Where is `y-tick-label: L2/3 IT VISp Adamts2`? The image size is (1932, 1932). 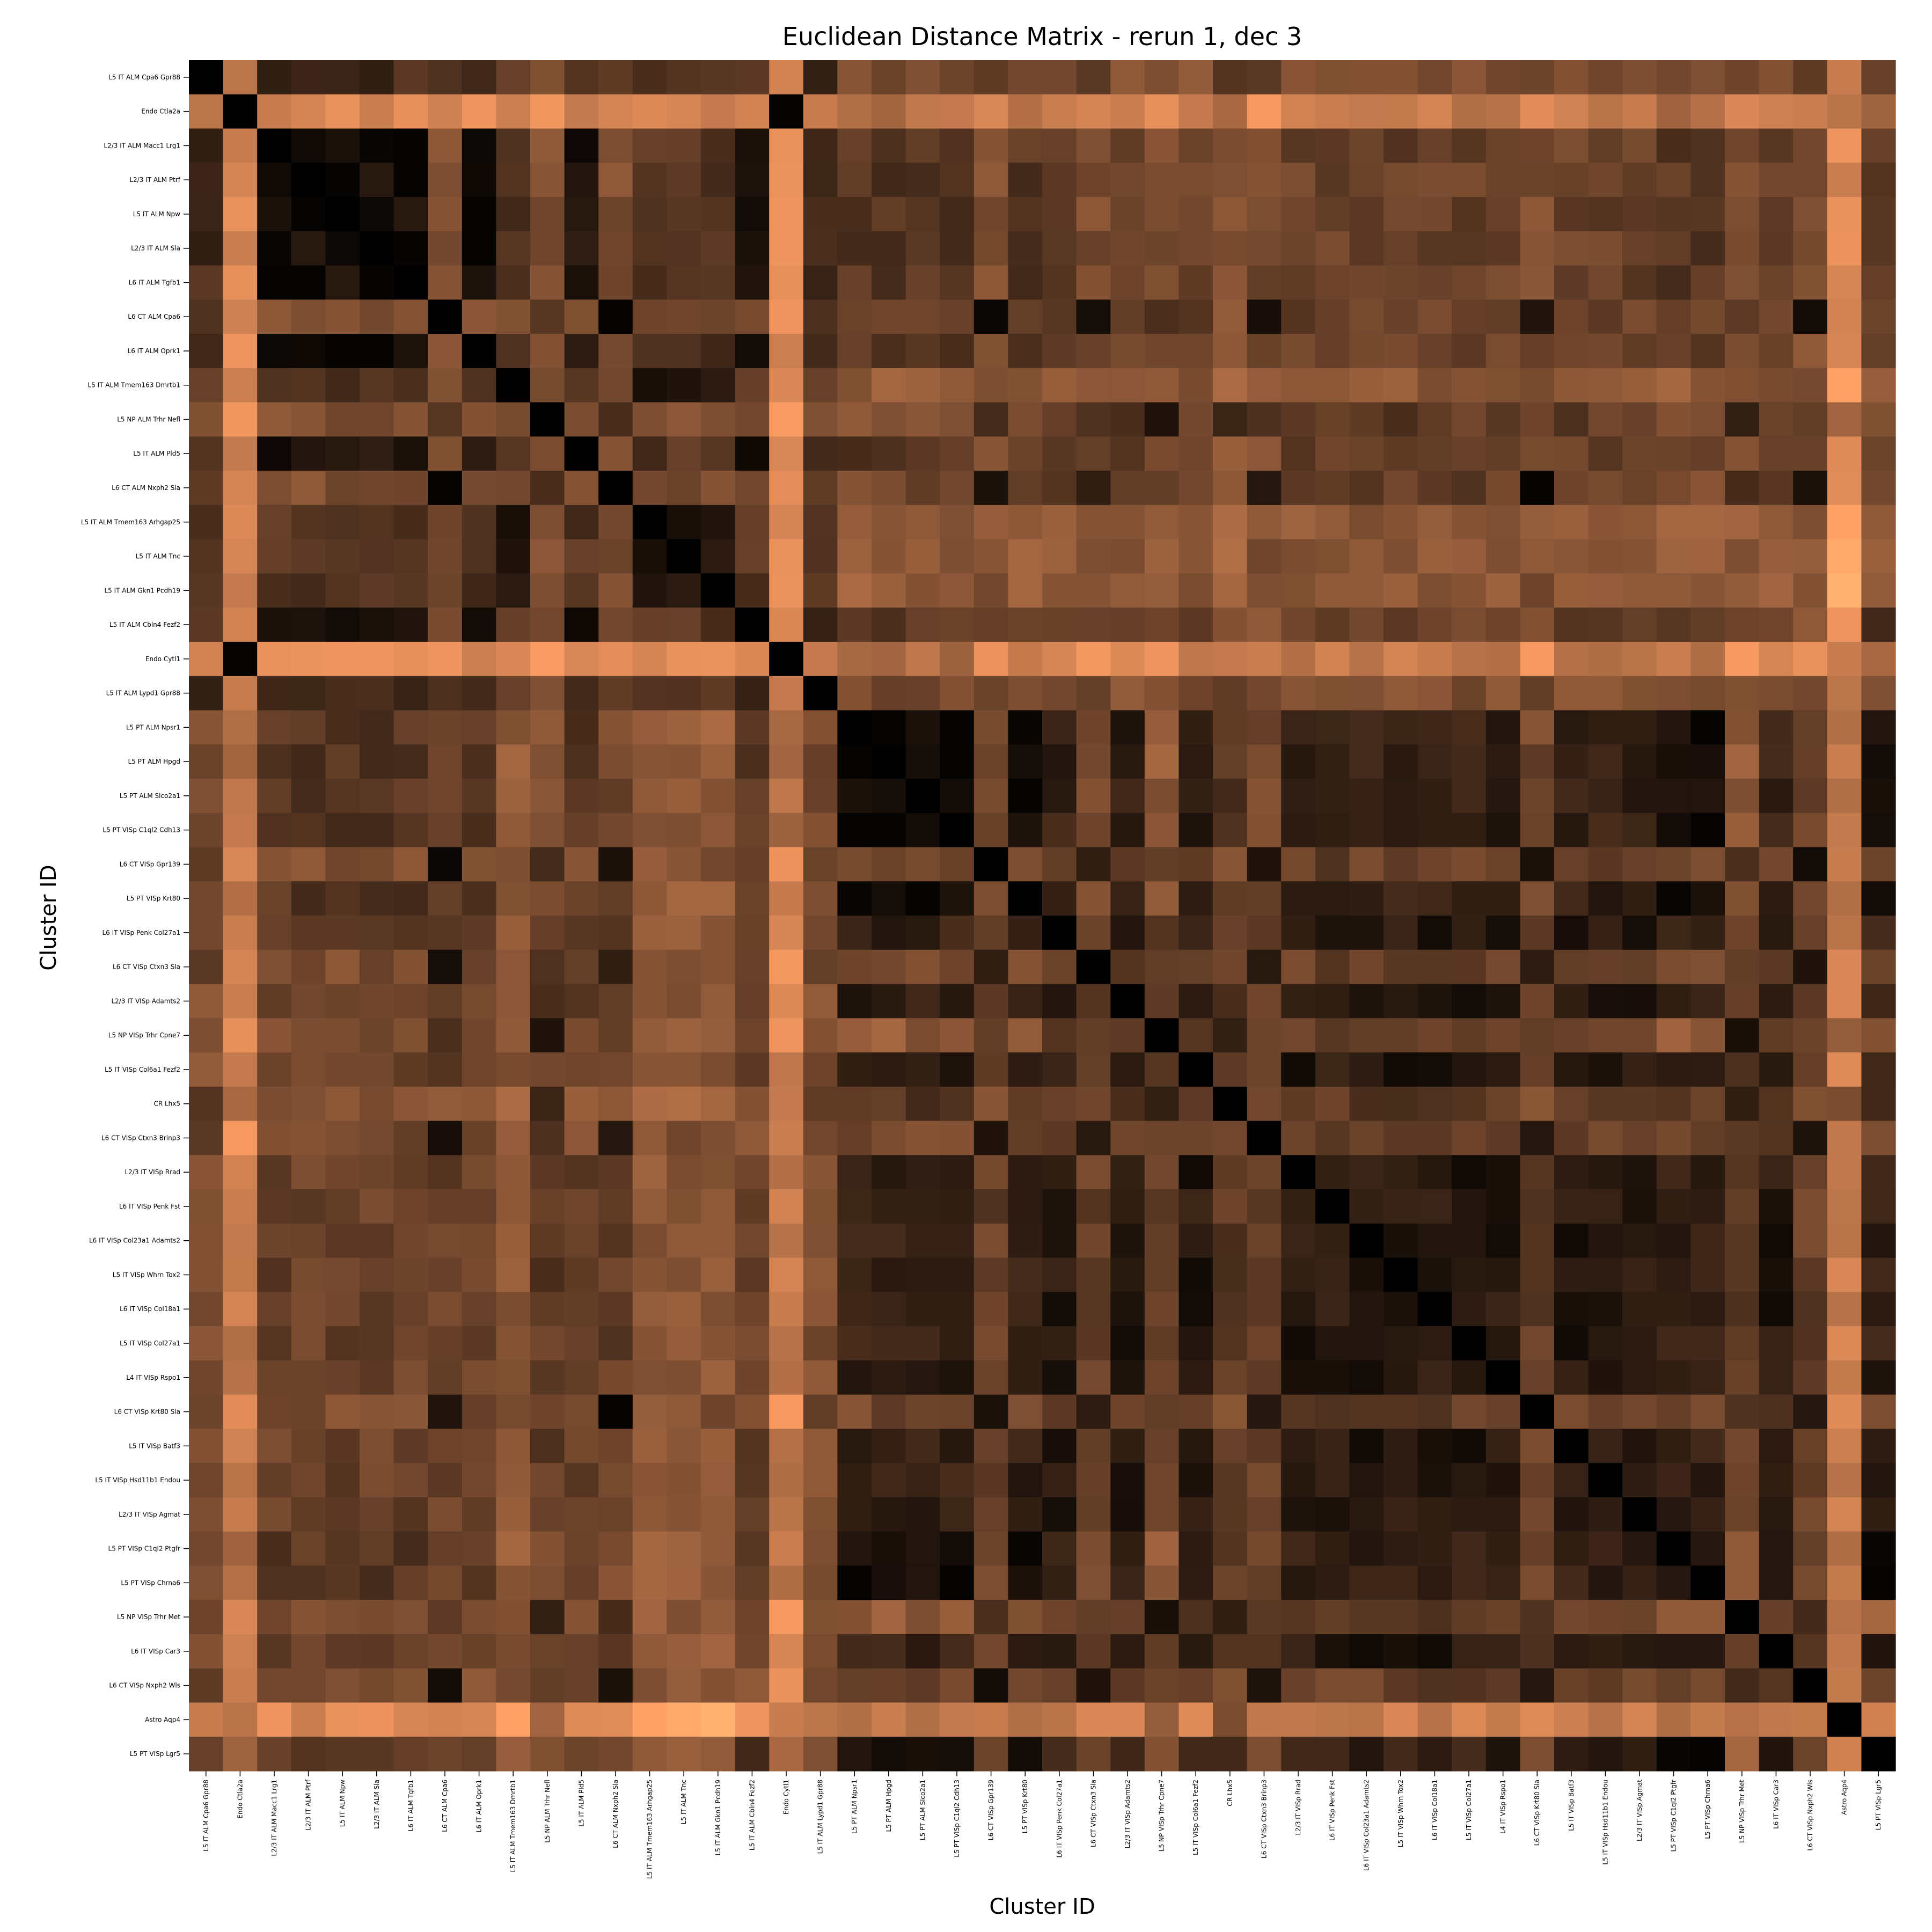 y-tick-label: L2/3 IT VISp Adamts2 is located at coordinates (145, 1001).